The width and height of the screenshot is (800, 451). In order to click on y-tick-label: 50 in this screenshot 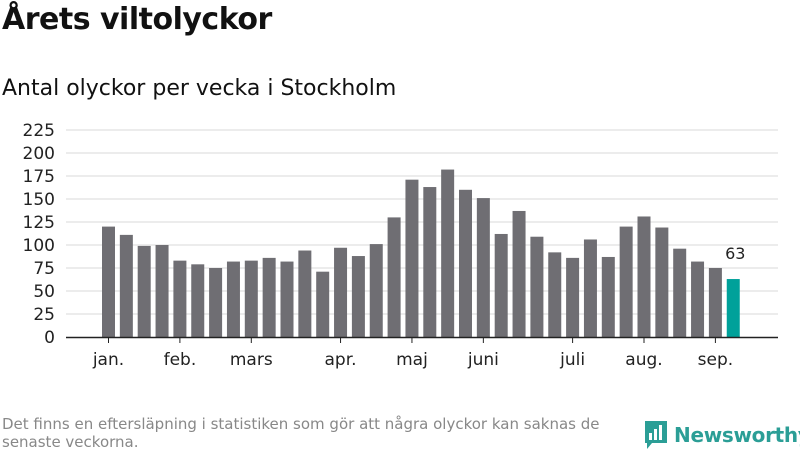, I will do `click(44, 292)`.